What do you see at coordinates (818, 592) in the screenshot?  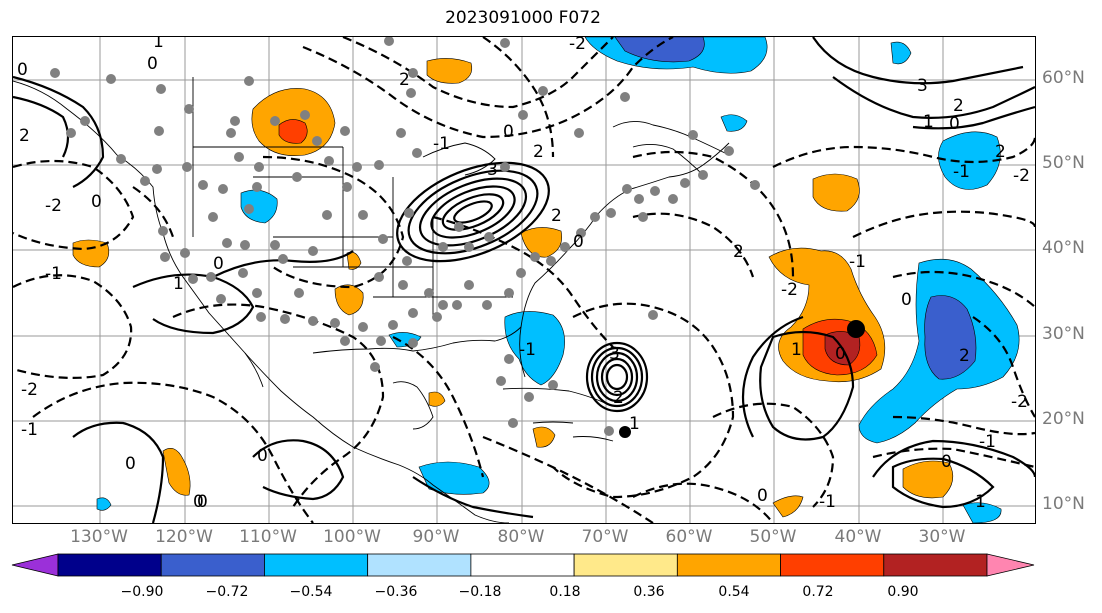 I see `colorbar-tick: 0.72` at bounding box center [818, 592].